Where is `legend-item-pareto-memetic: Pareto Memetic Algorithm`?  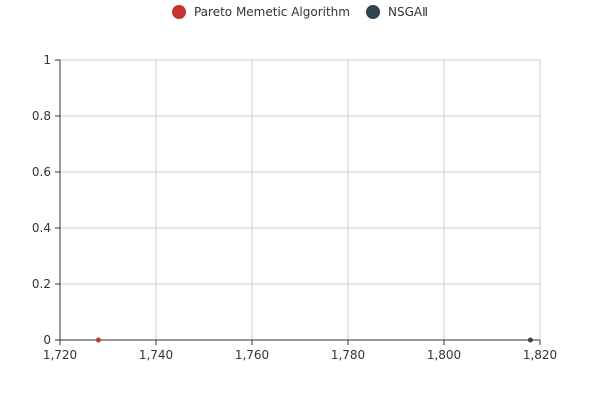 legend-item-pareto-memetic: Pareto Memetic Algorithm is located at coordinates (260, 12).